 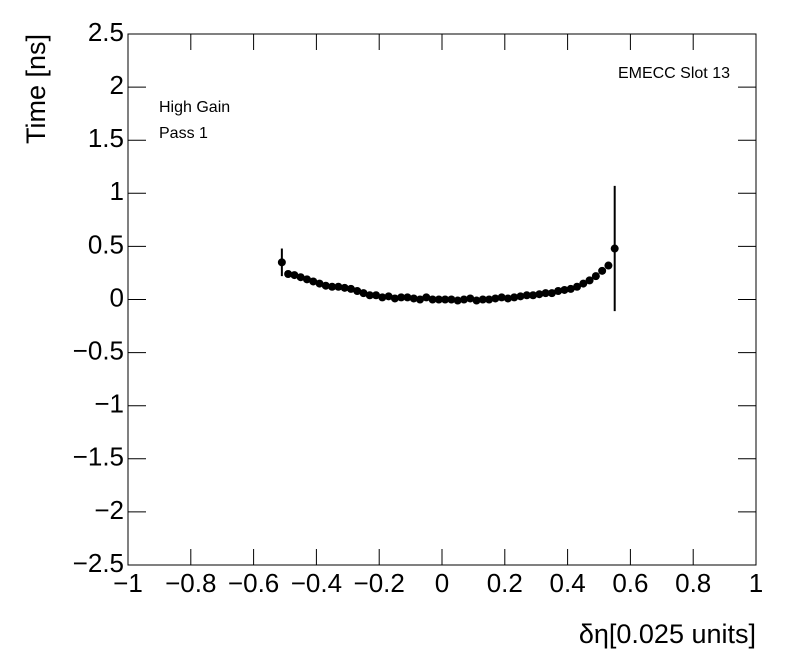 What do you see at coordinates (117, 297) in the screenshot?
I see `y-tick-label: 0` at bounding box center [117, 297].